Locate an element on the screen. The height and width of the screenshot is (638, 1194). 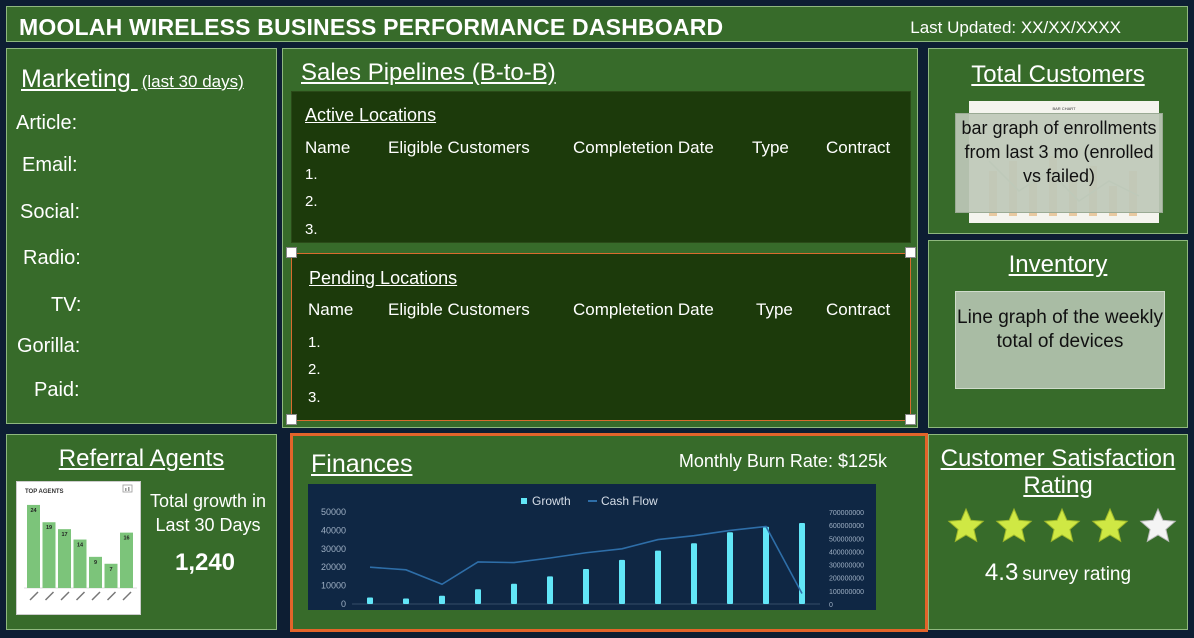
growth-label: Total growth in Last 30 Days is located at coordinates (208, 513).